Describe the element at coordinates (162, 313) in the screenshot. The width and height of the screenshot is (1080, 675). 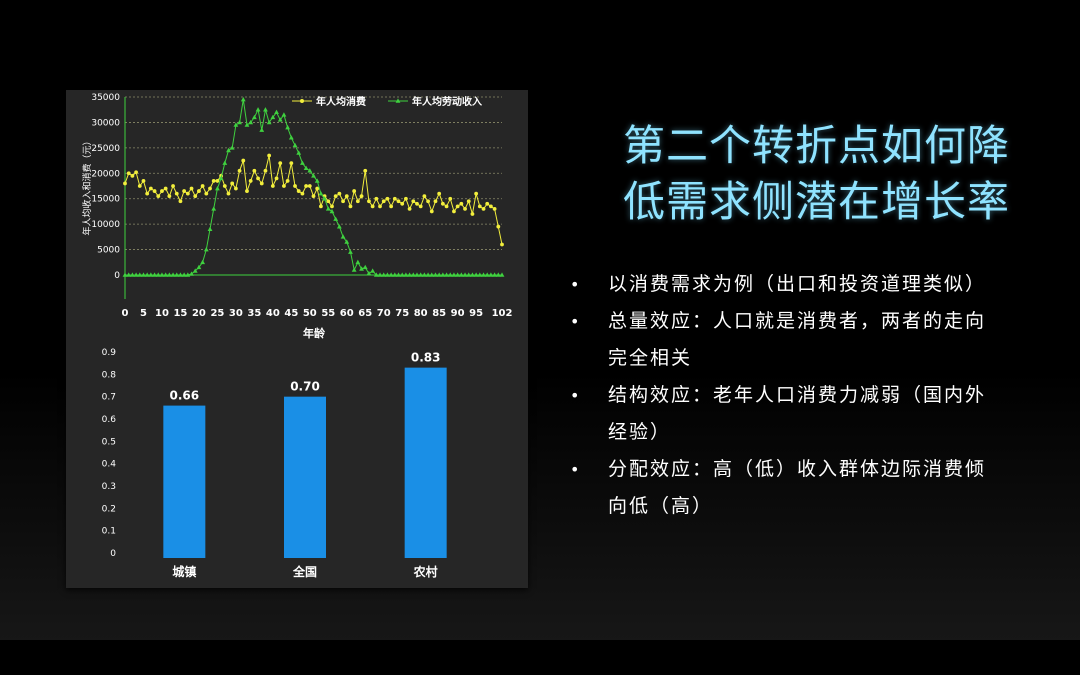
I see `x-tick-label: 10` at that location.